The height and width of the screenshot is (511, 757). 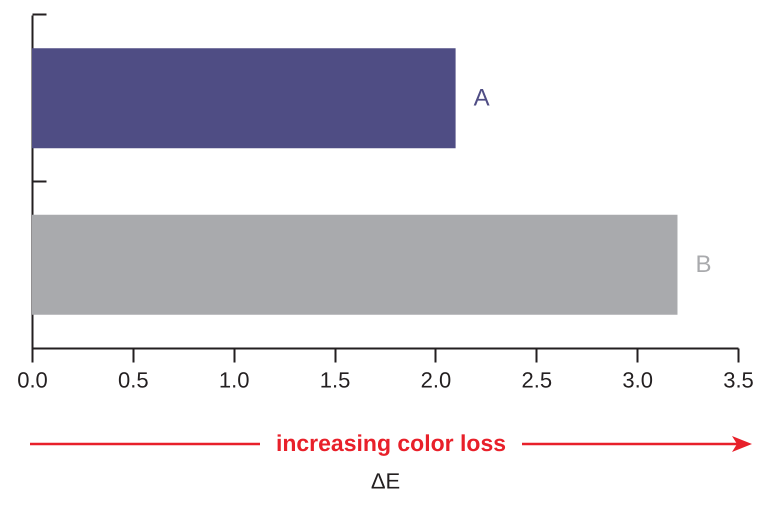 I want to click on y-tick-label: B, so click(x=703, y=264).